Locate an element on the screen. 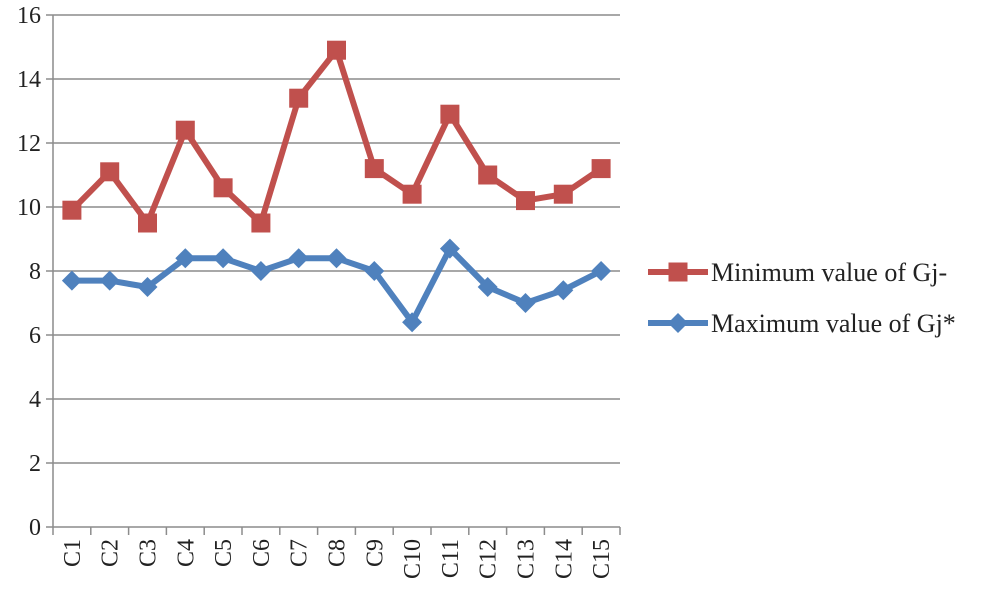 The width and height of the screenshot is (985, 592). x-tick-label: C14 is located at coordinates (564, 559).